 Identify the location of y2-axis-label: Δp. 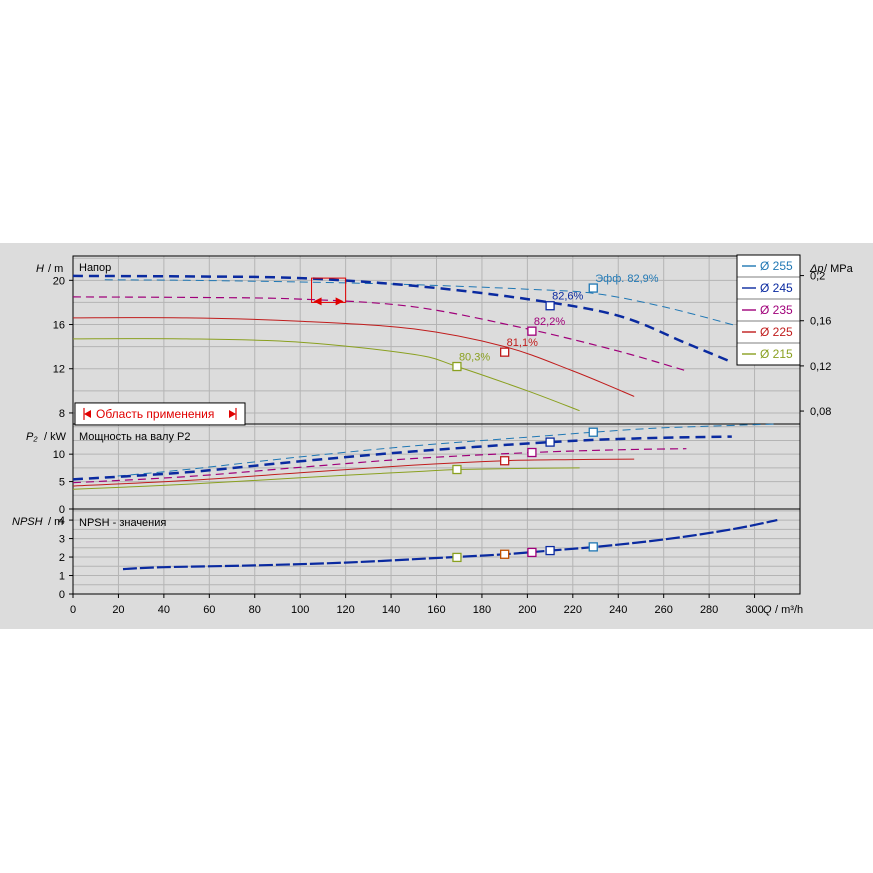
(816, 269).